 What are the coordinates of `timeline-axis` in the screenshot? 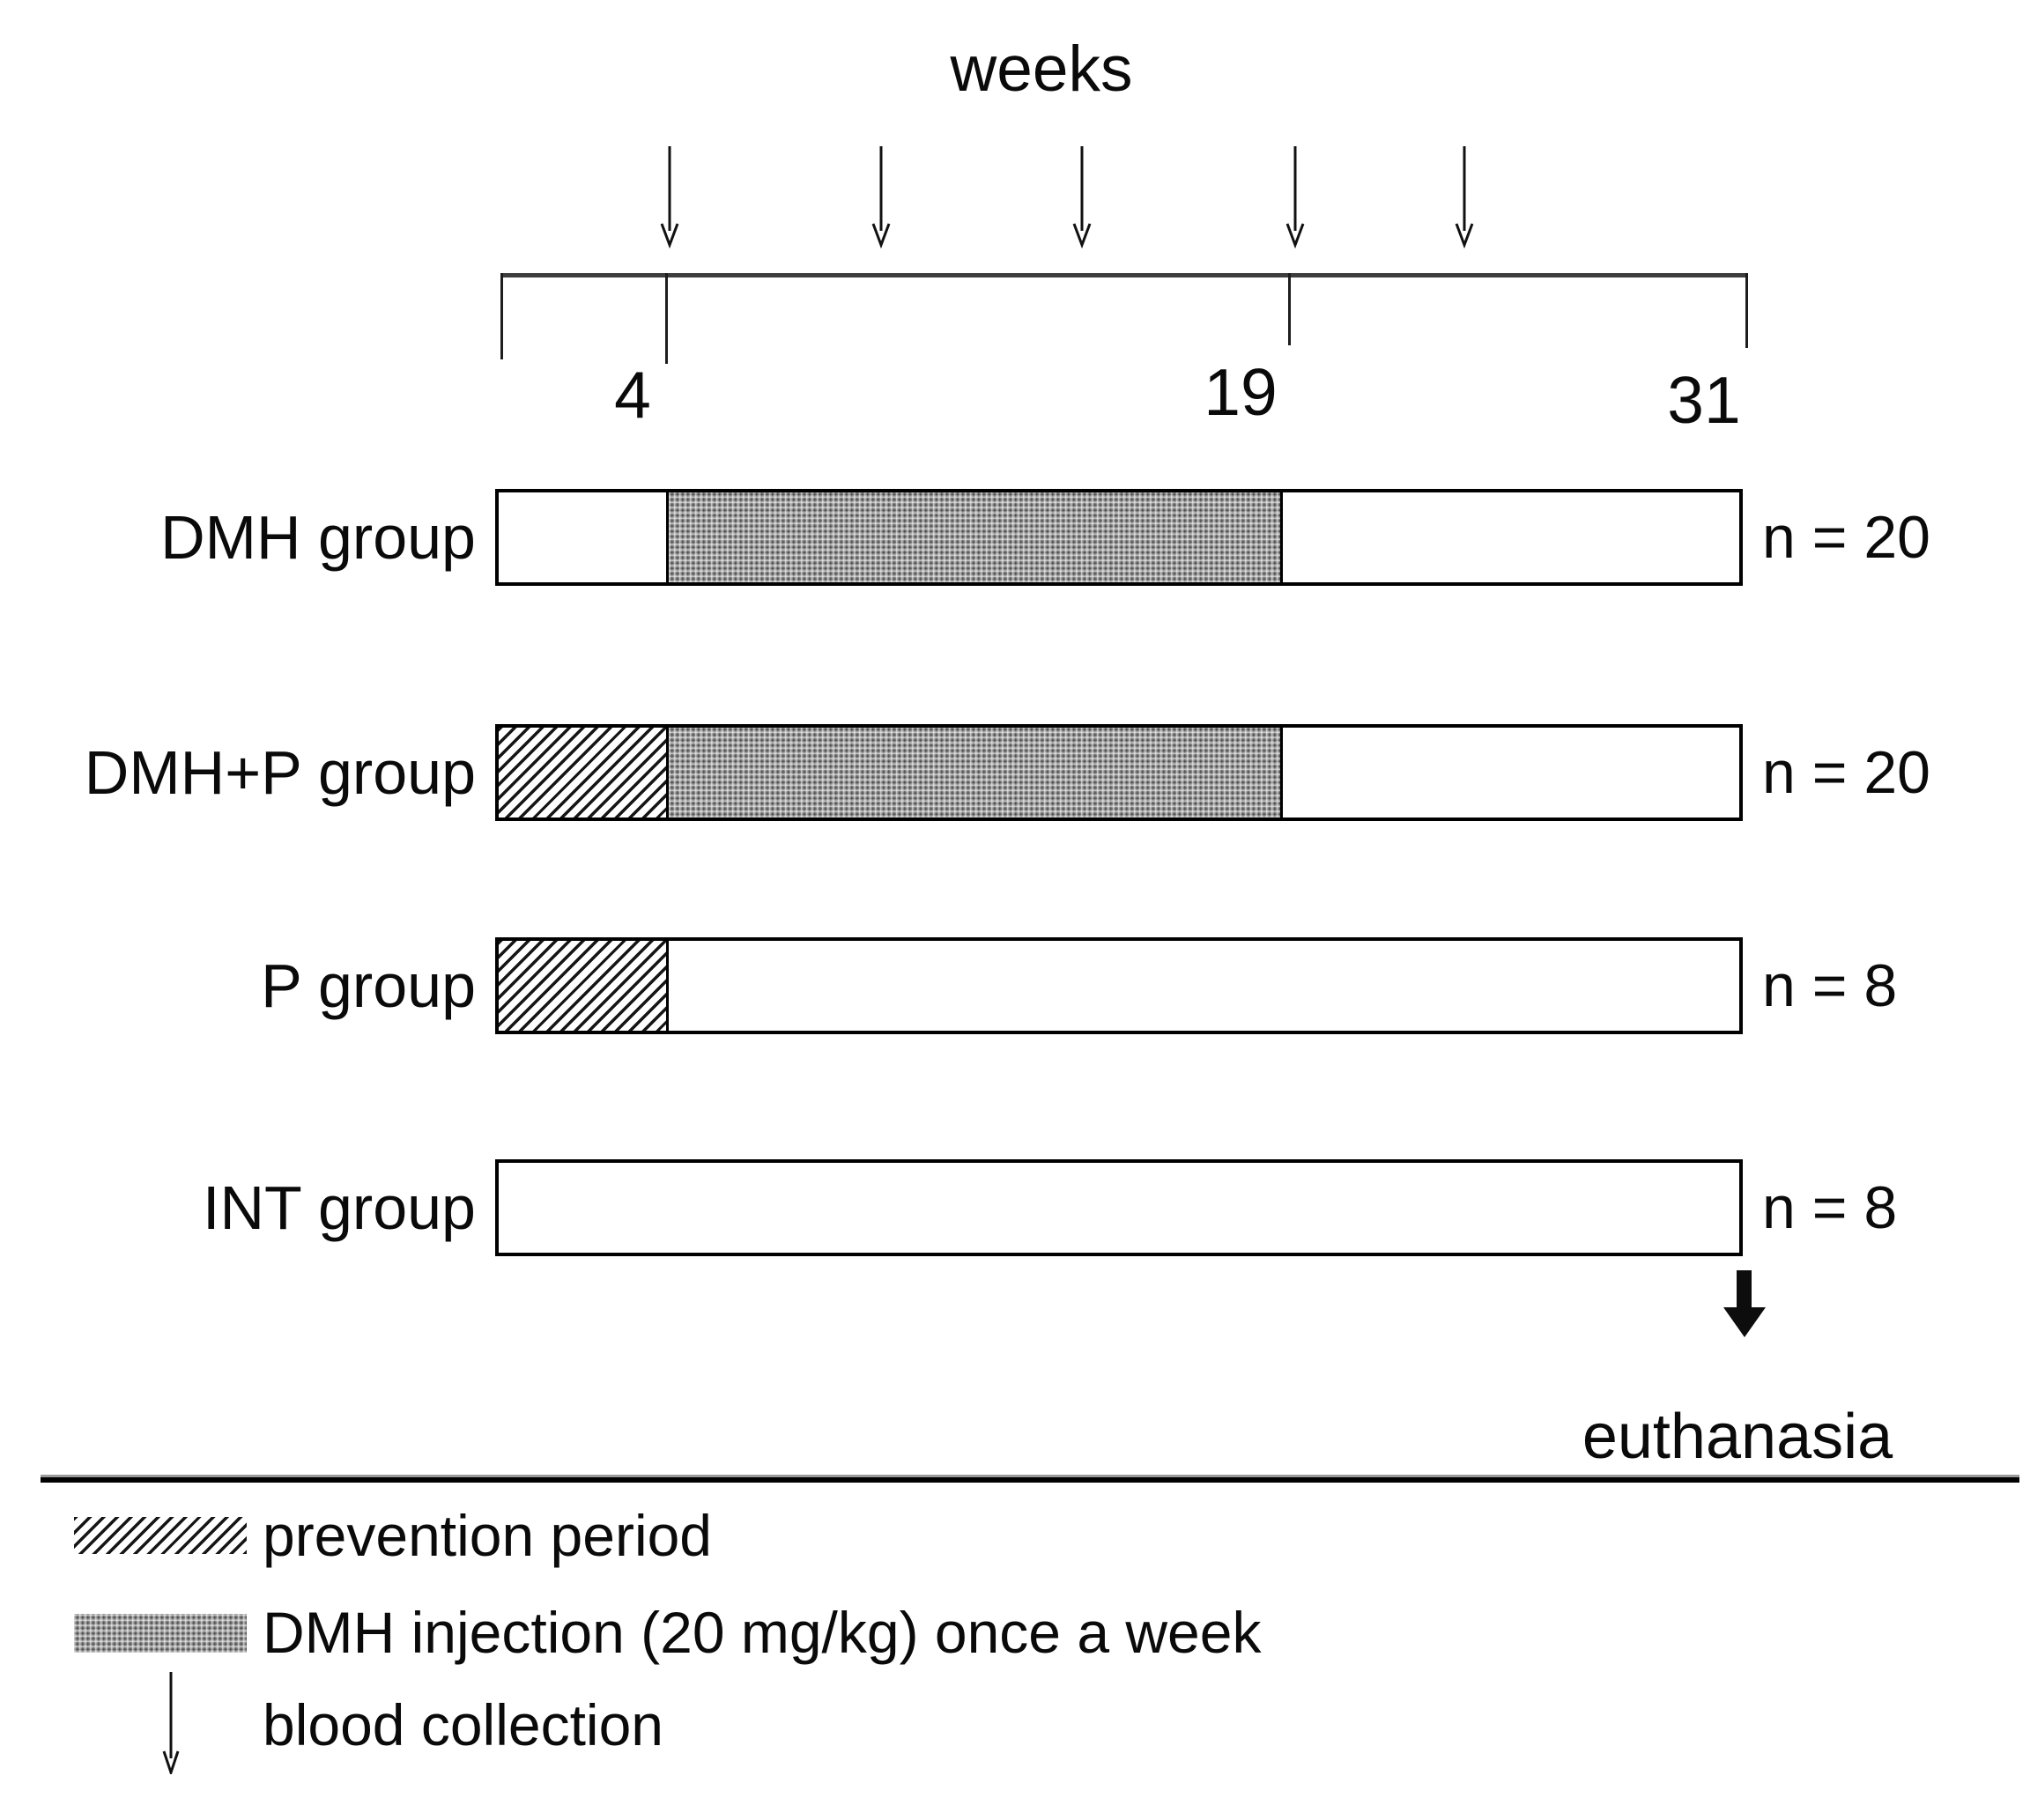 It's located at (1124, 275).